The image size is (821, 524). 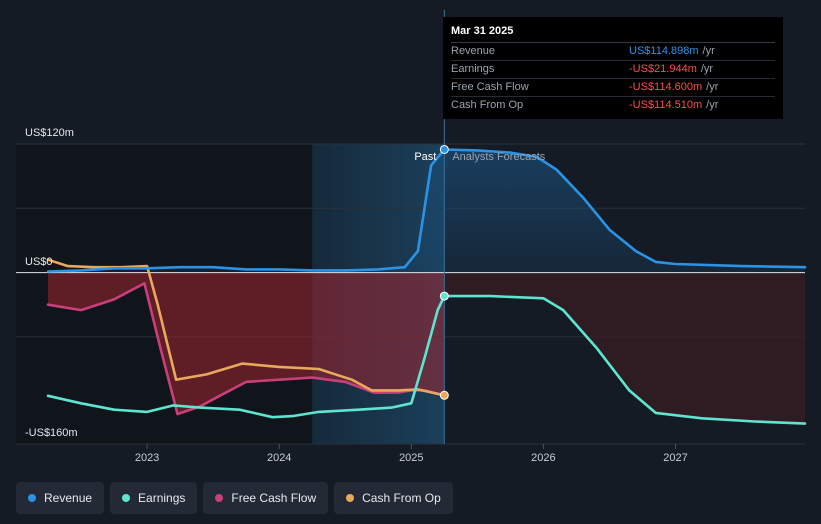 What do you see at coordinates (487, 105) in the screenshot?
I see `tooltip-label: Cash From Op` at bounding box center [487, 105].